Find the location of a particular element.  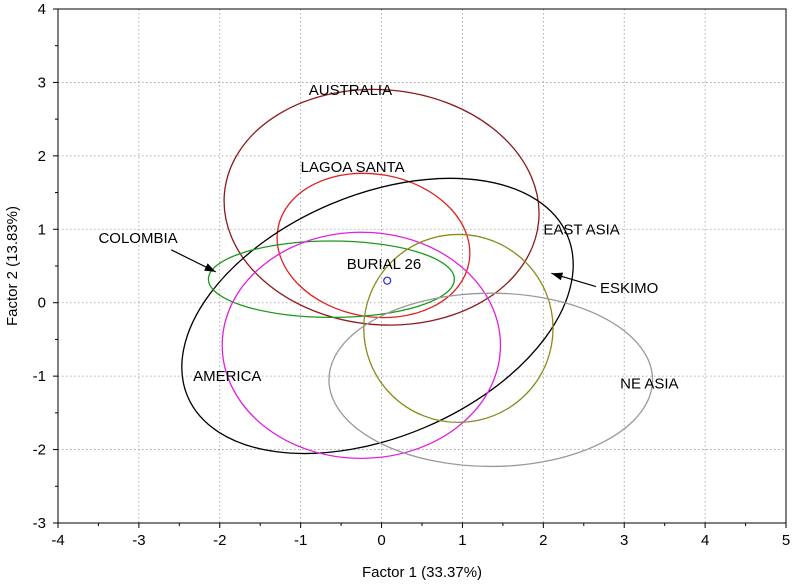

label-colombia: COLOMBIA is located at coordinates (137, 238).